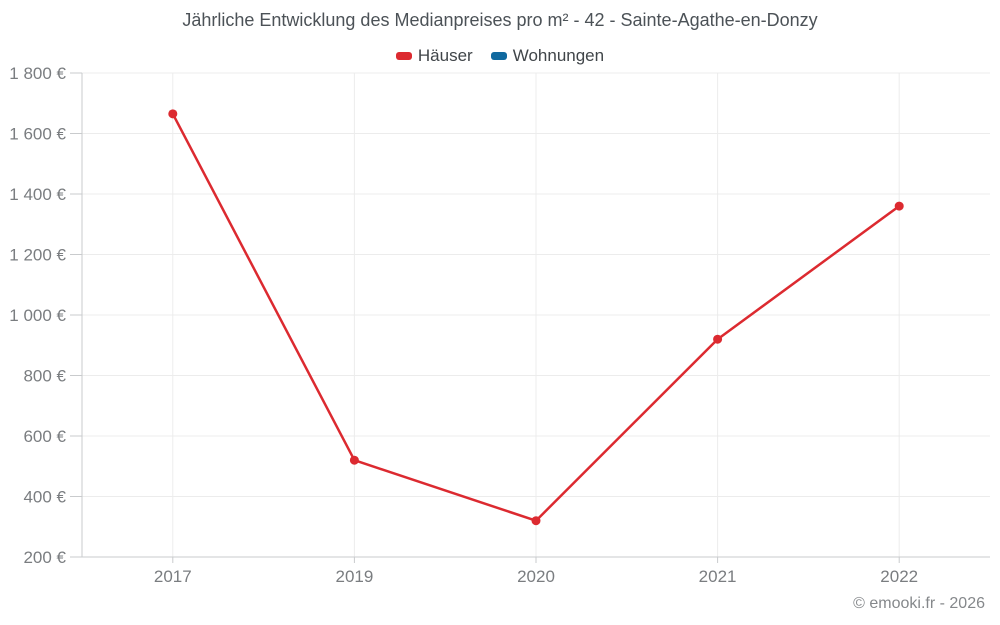 The height and width of the screenshot is (625, 1000). I want to click on data-point-häuser-2017, so click(173, 114).